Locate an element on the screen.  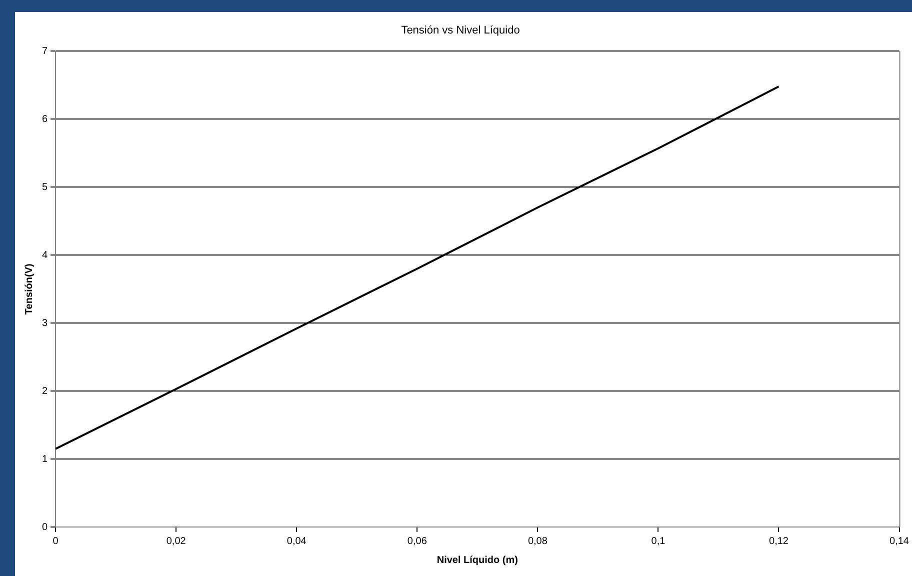
x-tick-label: 0,02 is located at coordinates (176, 541).